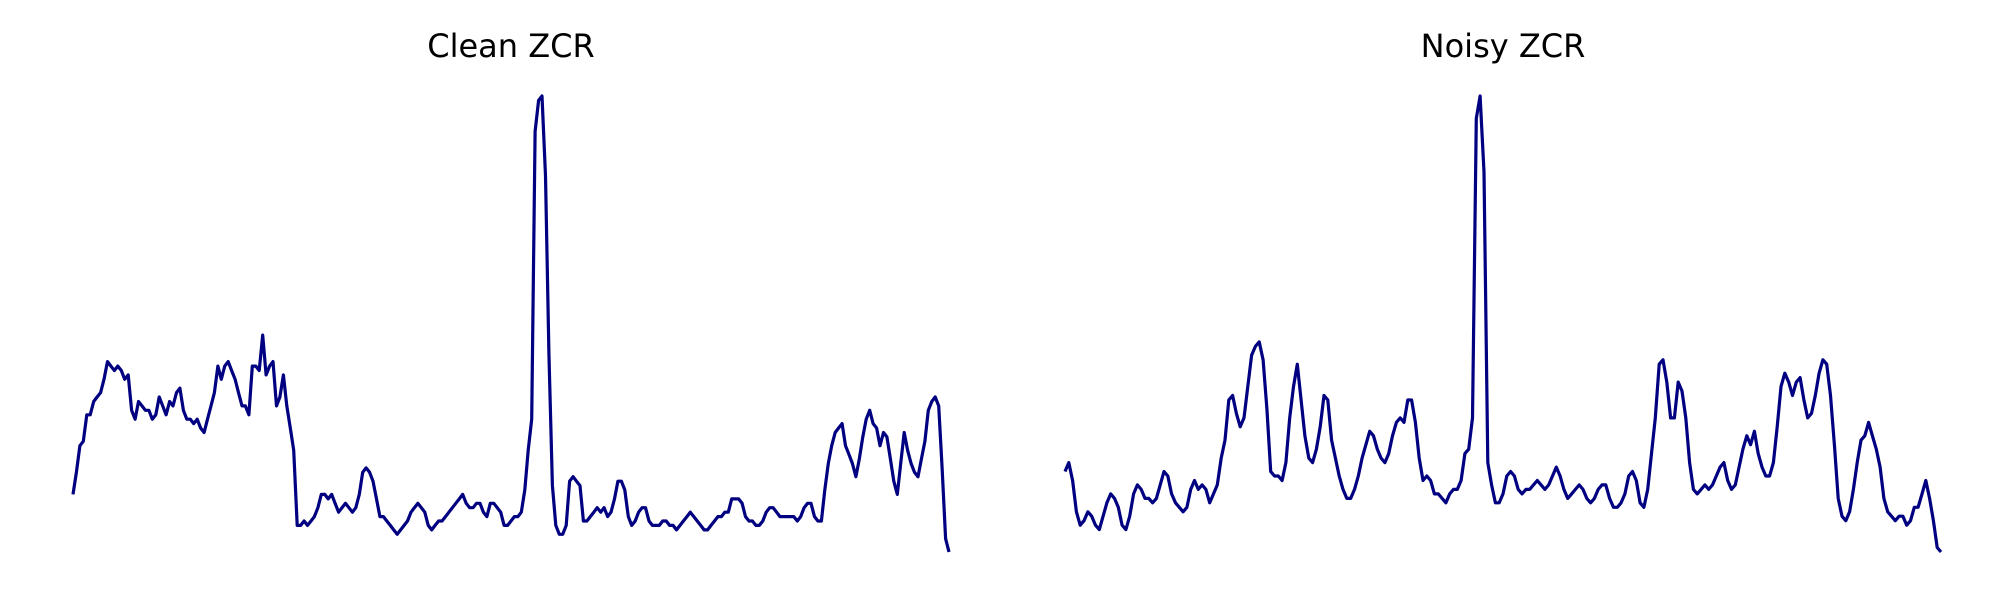 This screenshot has width=2000, height=600. Describe the element at coordinates (510, 46) in the screenshot. I see `chart-title-clean: Clean ZCR` at that location.